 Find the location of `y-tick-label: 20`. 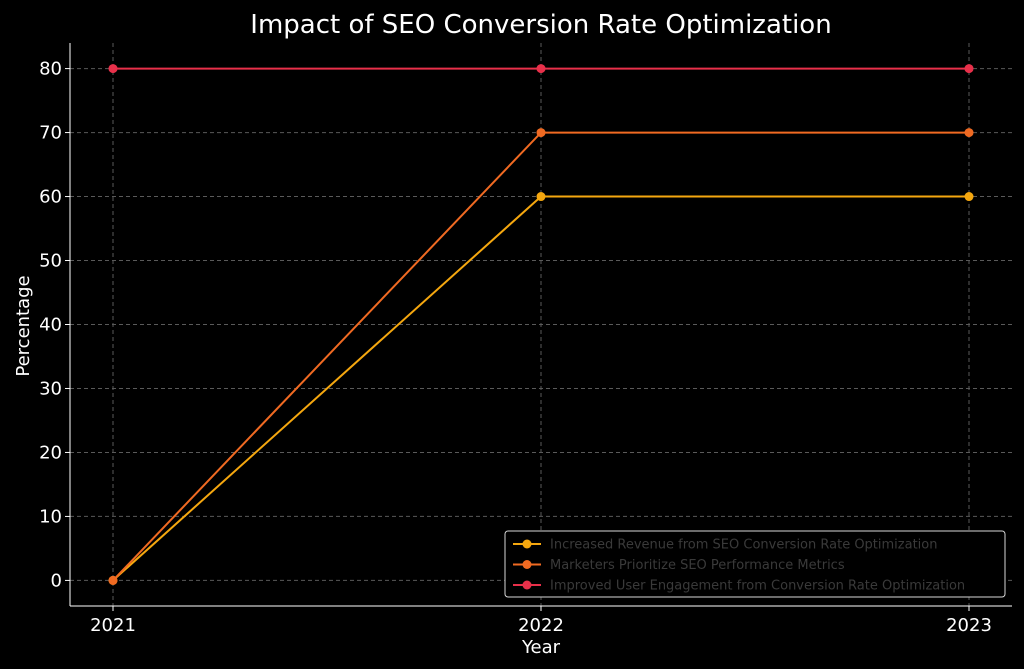

y-tick-label: 20 is located at coordinates (50, 452).